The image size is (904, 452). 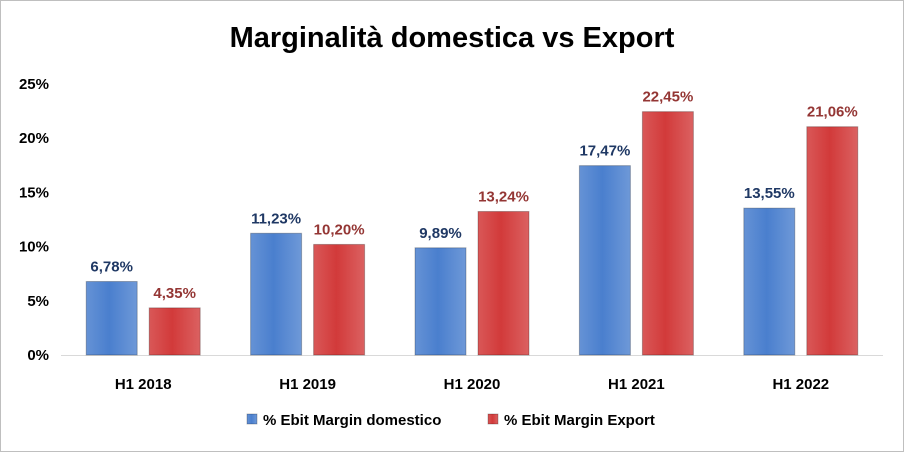 What do you see at coordinates (38, 301) in the screenshot?
I see `y-tick-label: 5%` at bounding box center [38, 301].